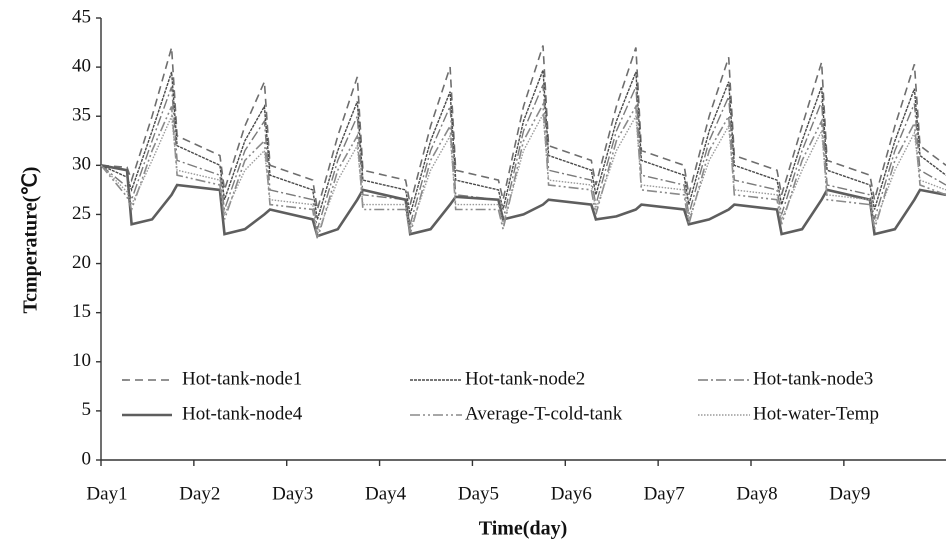 The width and height of the screenshot is (946, 549). What do you see at coordinates (523, 529) in the screenshot?
I see `x-axis-title: Time(day)` at bounding box center [523, 529].